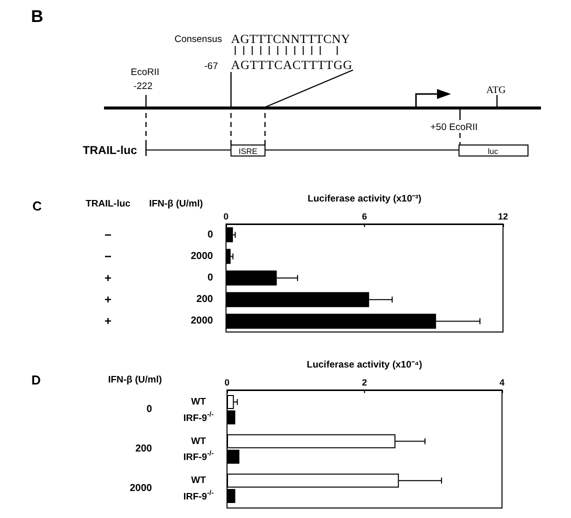  I want to click on y2-axis-title: TRAIL-luc, so click(108, 204).